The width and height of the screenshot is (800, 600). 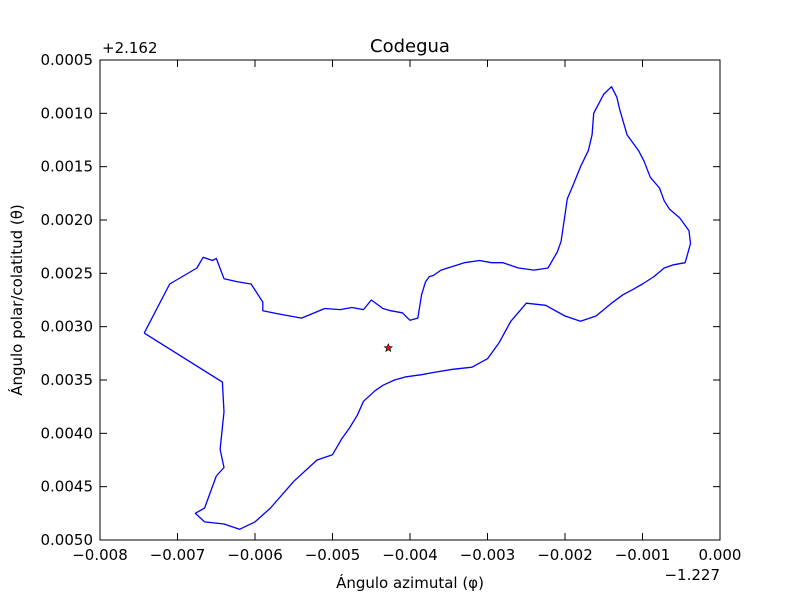 I want to click on y-tick-label: 0.0025, so click(x=67, y=273).